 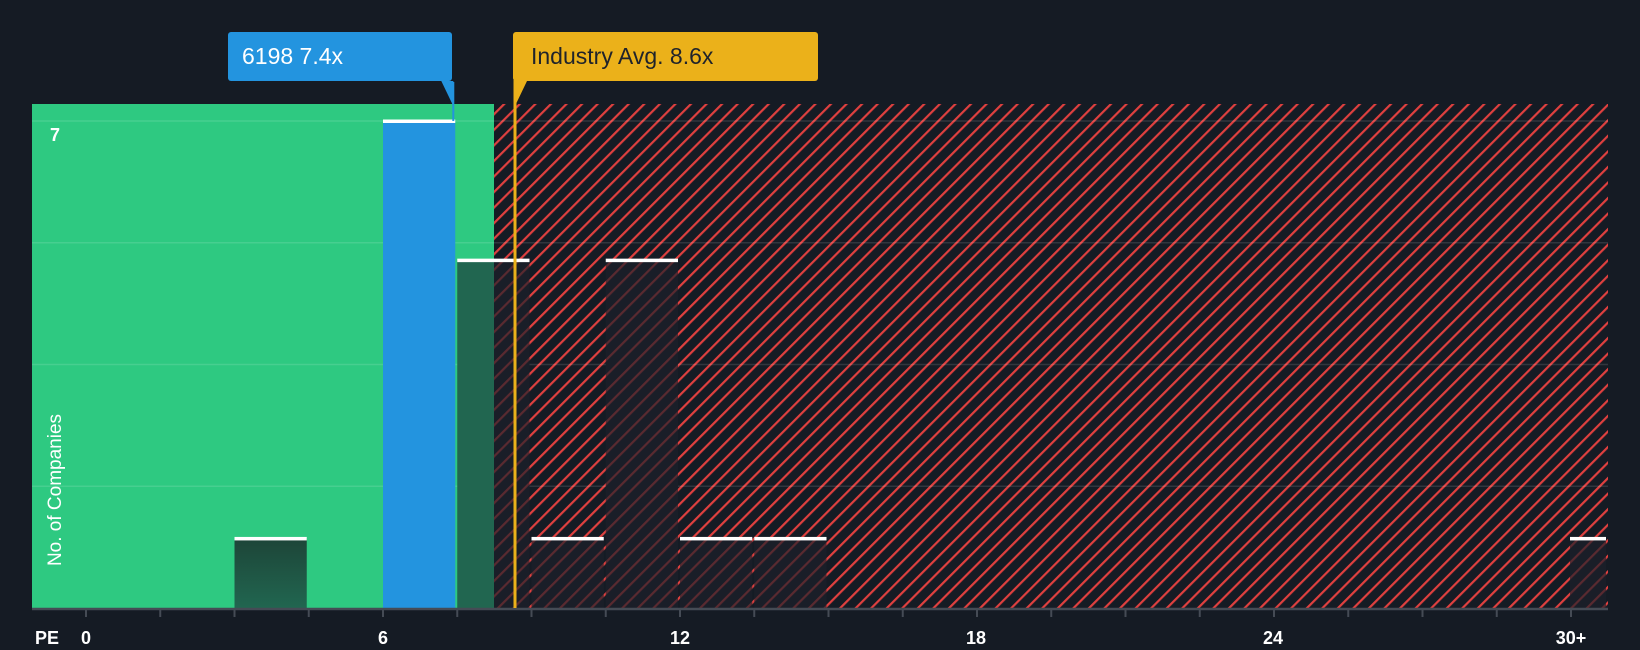 What do you see at coordinates (976, 638) in the screenshot?
I see `x-tick-label-18: 18` at bounding box center [976, 638].